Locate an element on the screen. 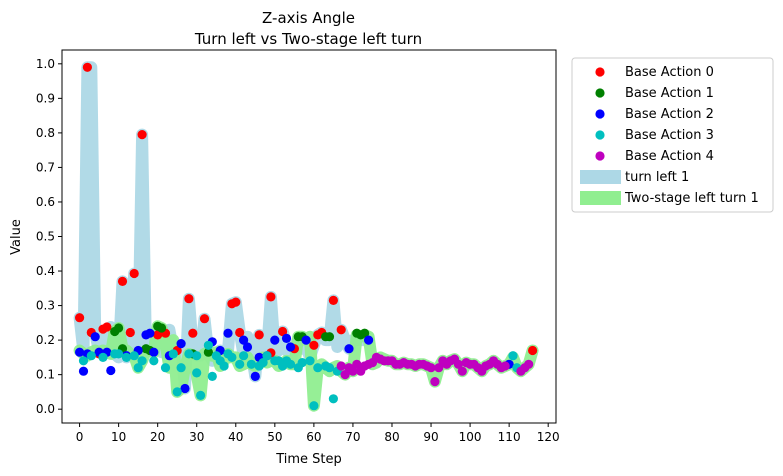 The width and height of the screenshot is (783, 476). y-tick-label-8: 0.8 is located at coordinates (45, 133).